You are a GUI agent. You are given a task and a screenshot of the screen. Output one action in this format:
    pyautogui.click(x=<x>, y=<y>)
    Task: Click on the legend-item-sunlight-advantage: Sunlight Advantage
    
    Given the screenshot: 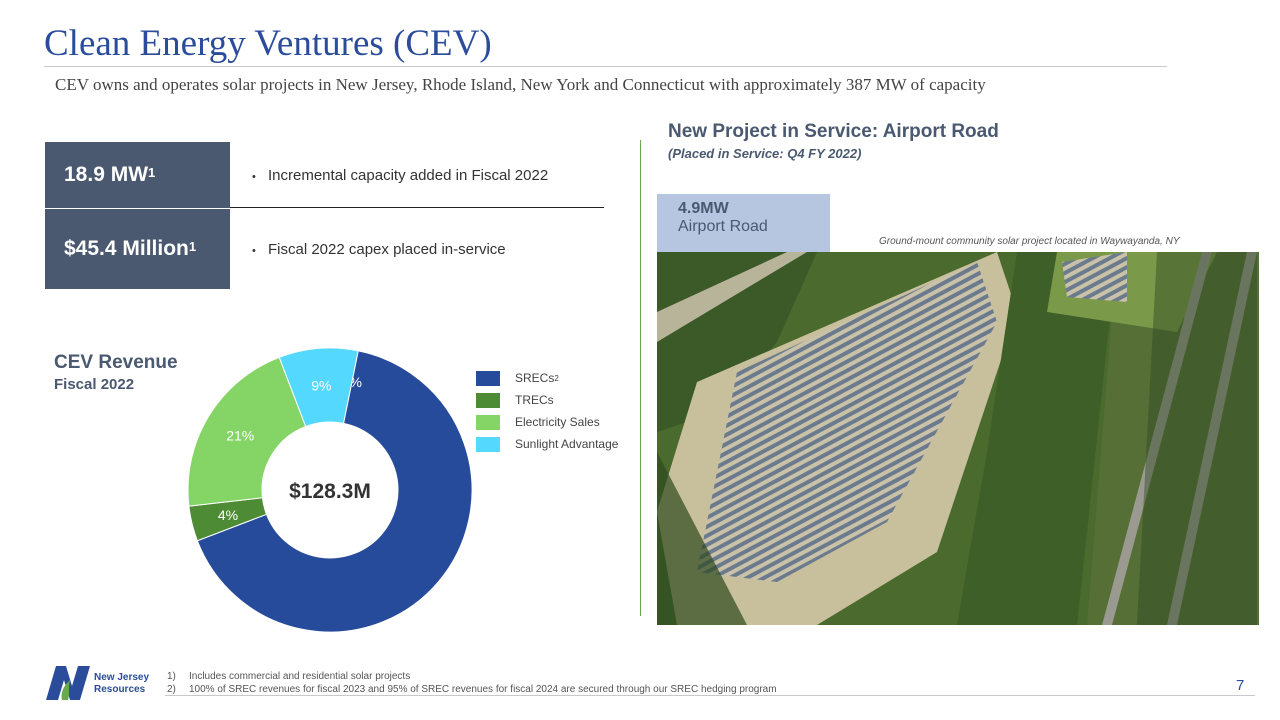 What is the action you would take?
    pyautogui.click(x=547, y=444)
    